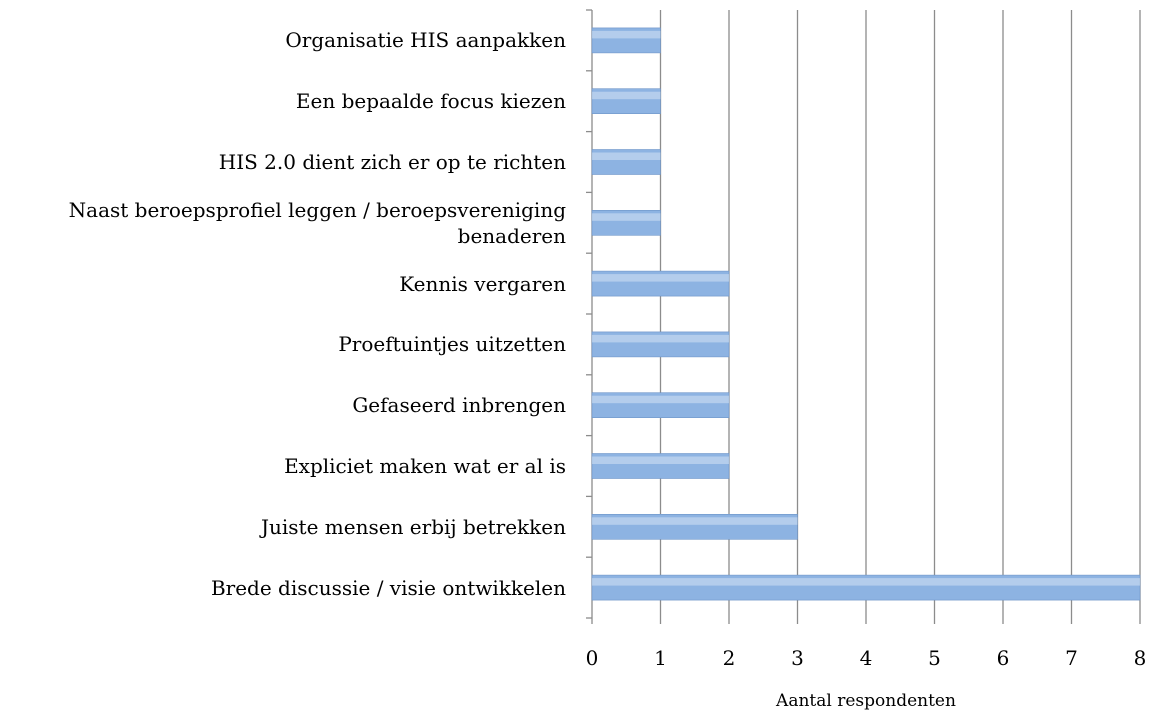 Image resolution: width=1151 pixels, height=717 pixels. What do you see at coordinates (1140, 658) in the screenshot?
I see `x-tick-label: 8` at bounding box center [1140, 658].